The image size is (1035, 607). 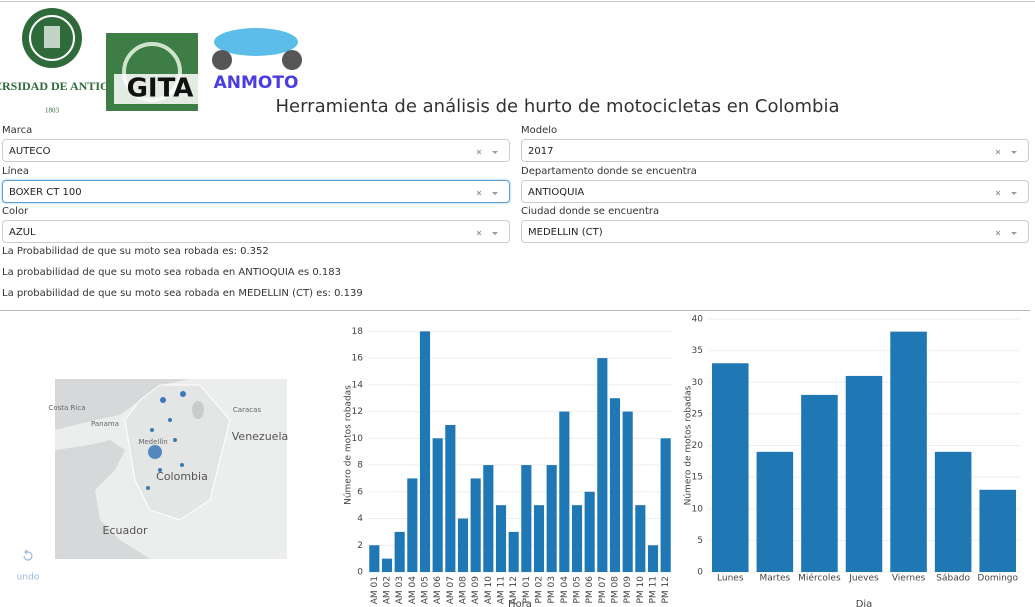 What do you see at coordinates (388, 590) in the screenshot?
I see `x-tick-label: AM 02` at bounding box center [388, 590].